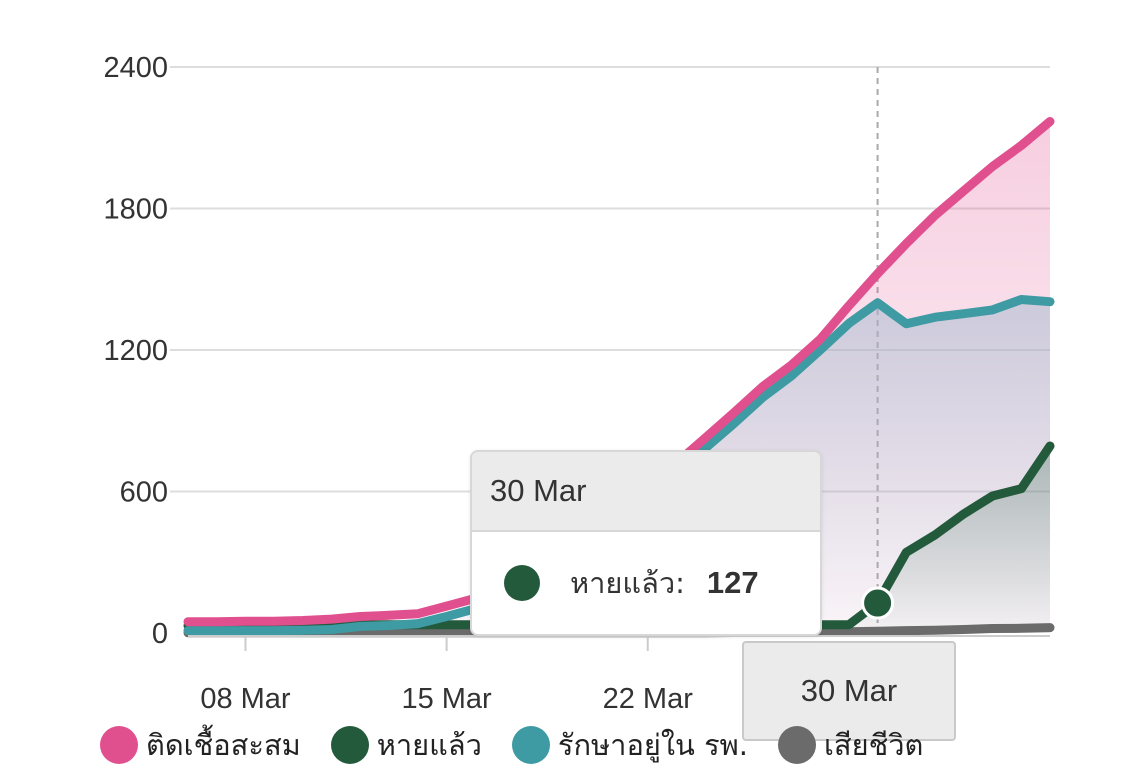  Describe the element at coordinates (135, 351) in the screenshot. I see `y-tick-label-1200: 1200` at that location.